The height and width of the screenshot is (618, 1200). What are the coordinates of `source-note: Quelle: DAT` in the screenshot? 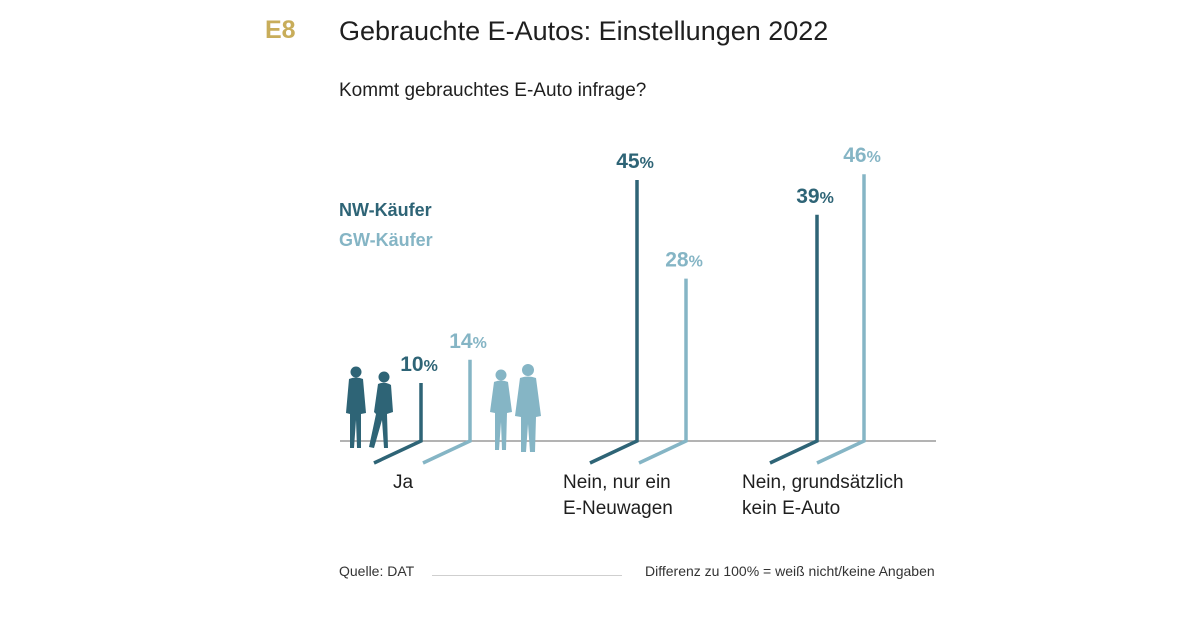 It's located at (377, 571).